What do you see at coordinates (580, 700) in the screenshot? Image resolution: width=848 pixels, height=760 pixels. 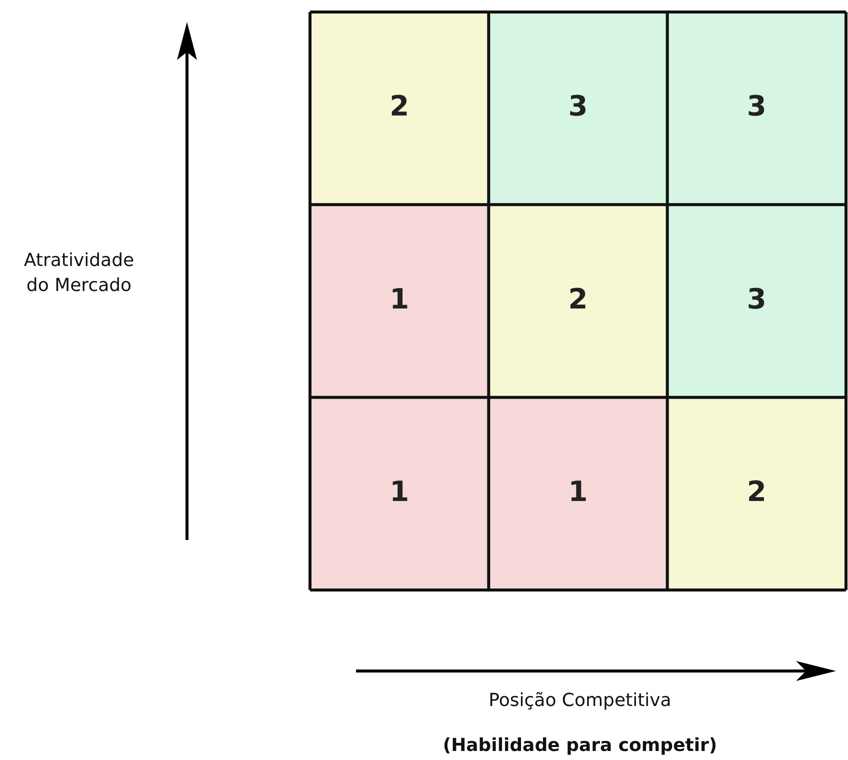 I see `text: Posição Competitiva` at bounding box center [580, 700].